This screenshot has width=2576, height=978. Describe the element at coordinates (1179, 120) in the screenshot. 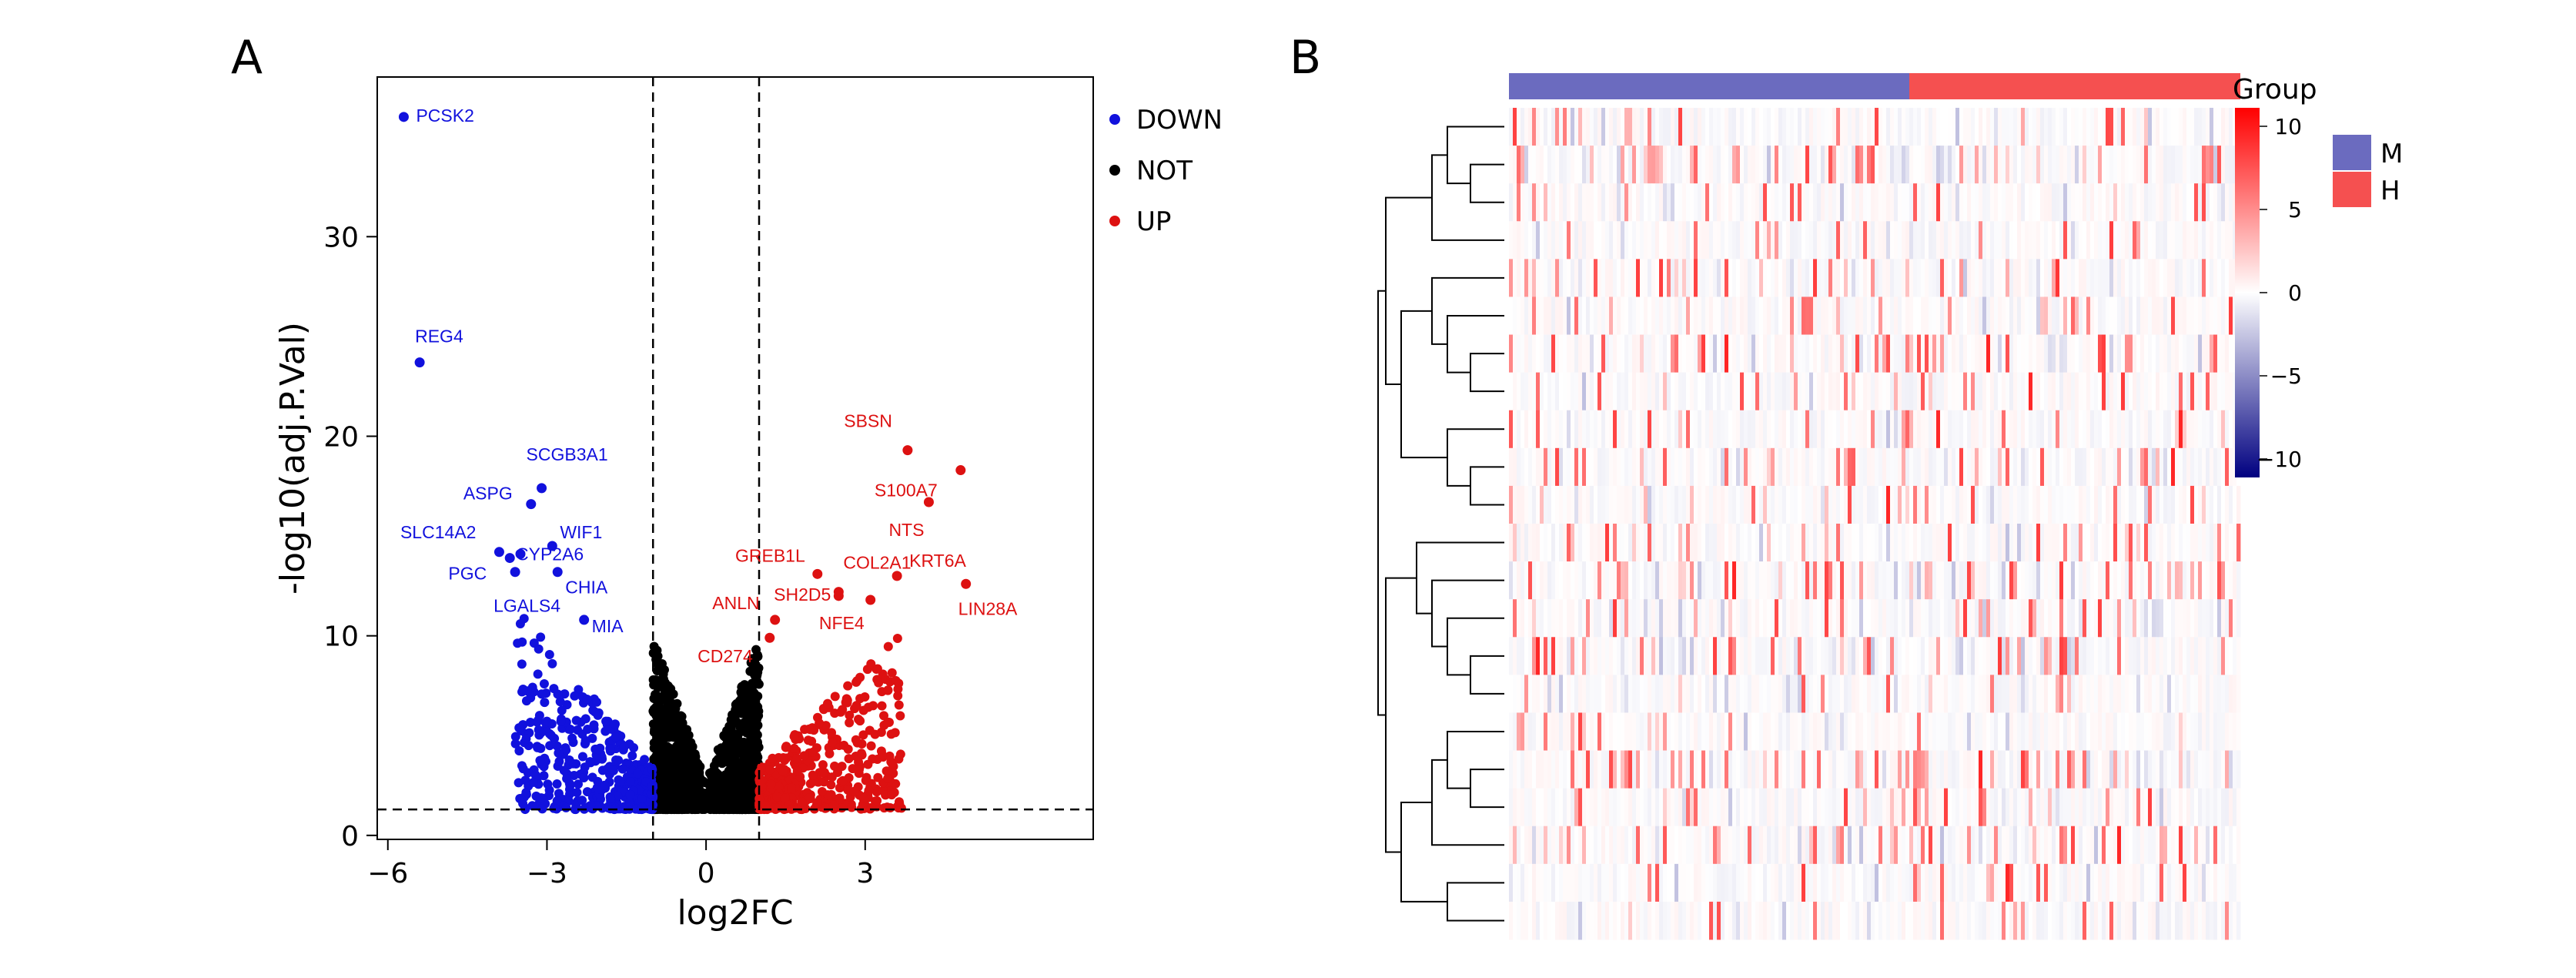

I see `volcano-legend-label: DOWN` at that location.